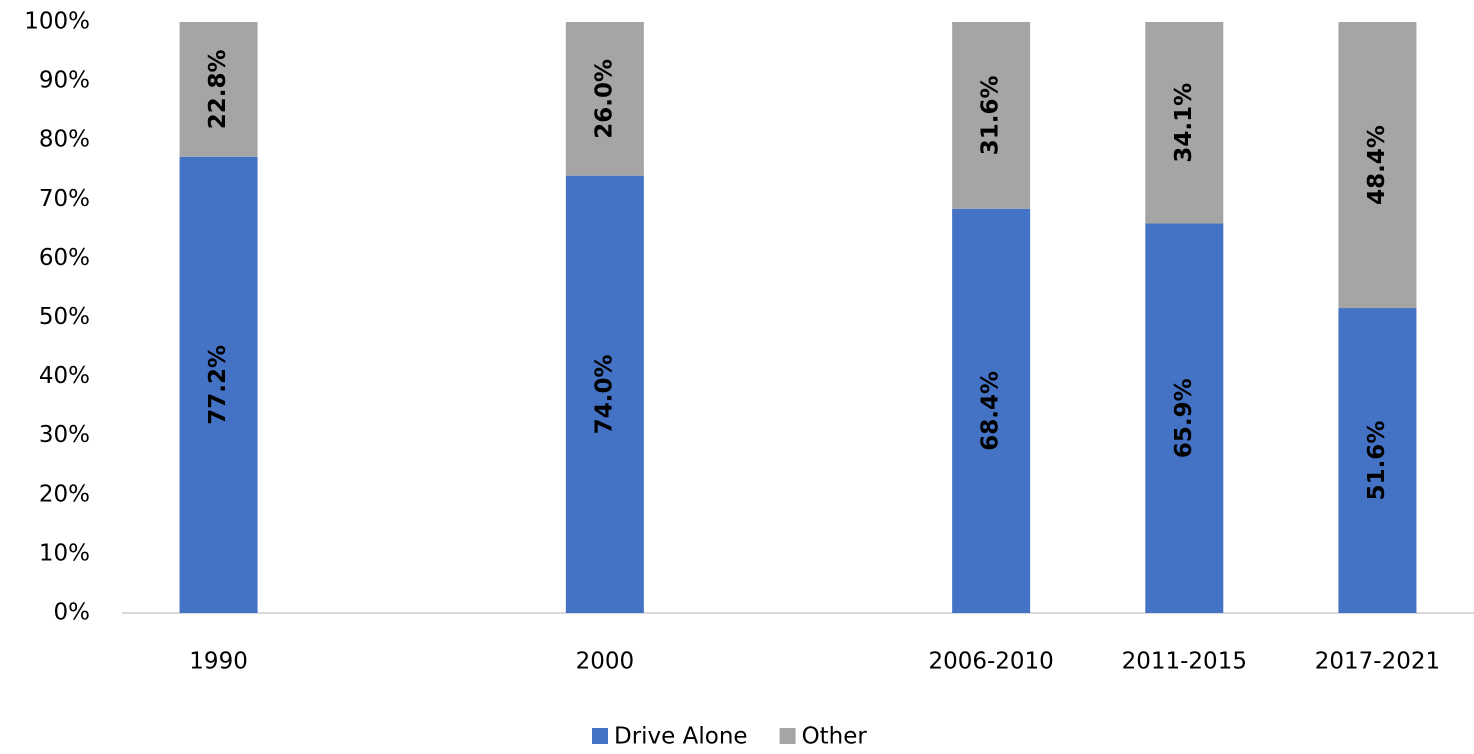  I want to click on data-label: 31.6%, so click(991, 115).